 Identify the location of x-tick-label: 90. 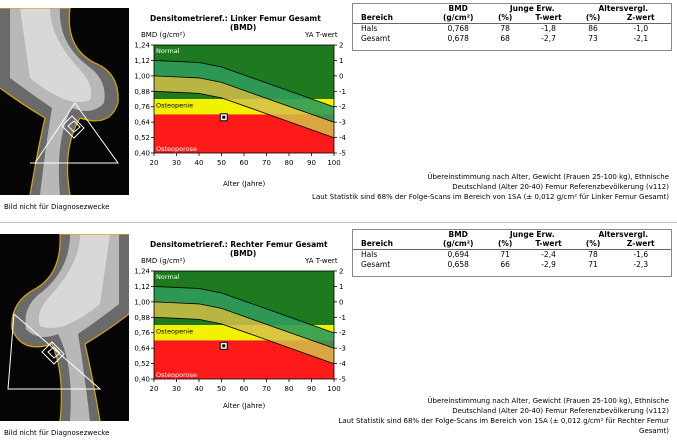
(311, 163).